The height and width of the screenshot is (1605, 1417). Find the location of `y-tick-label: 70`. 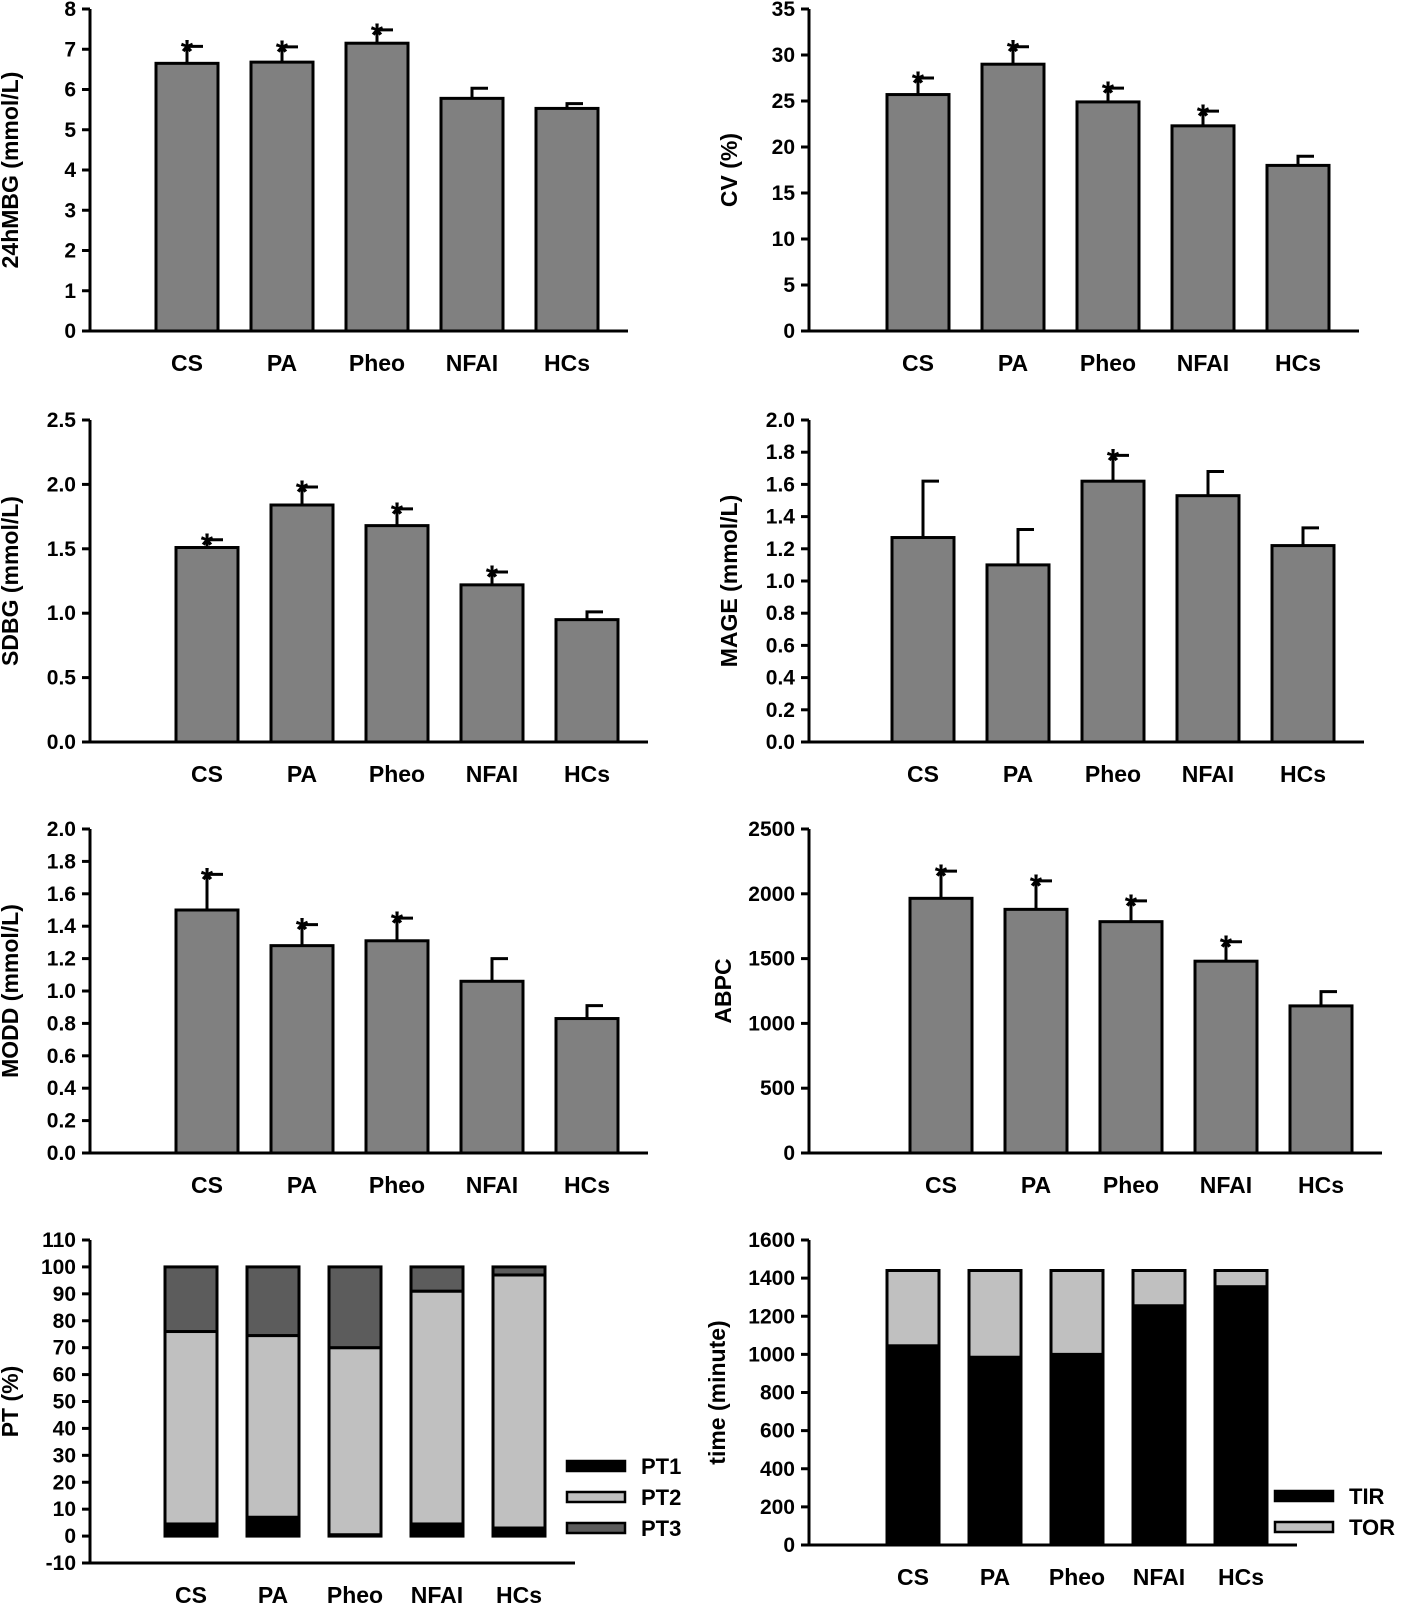

y-tick-label: 70 is located at coordinates (64, 1348).